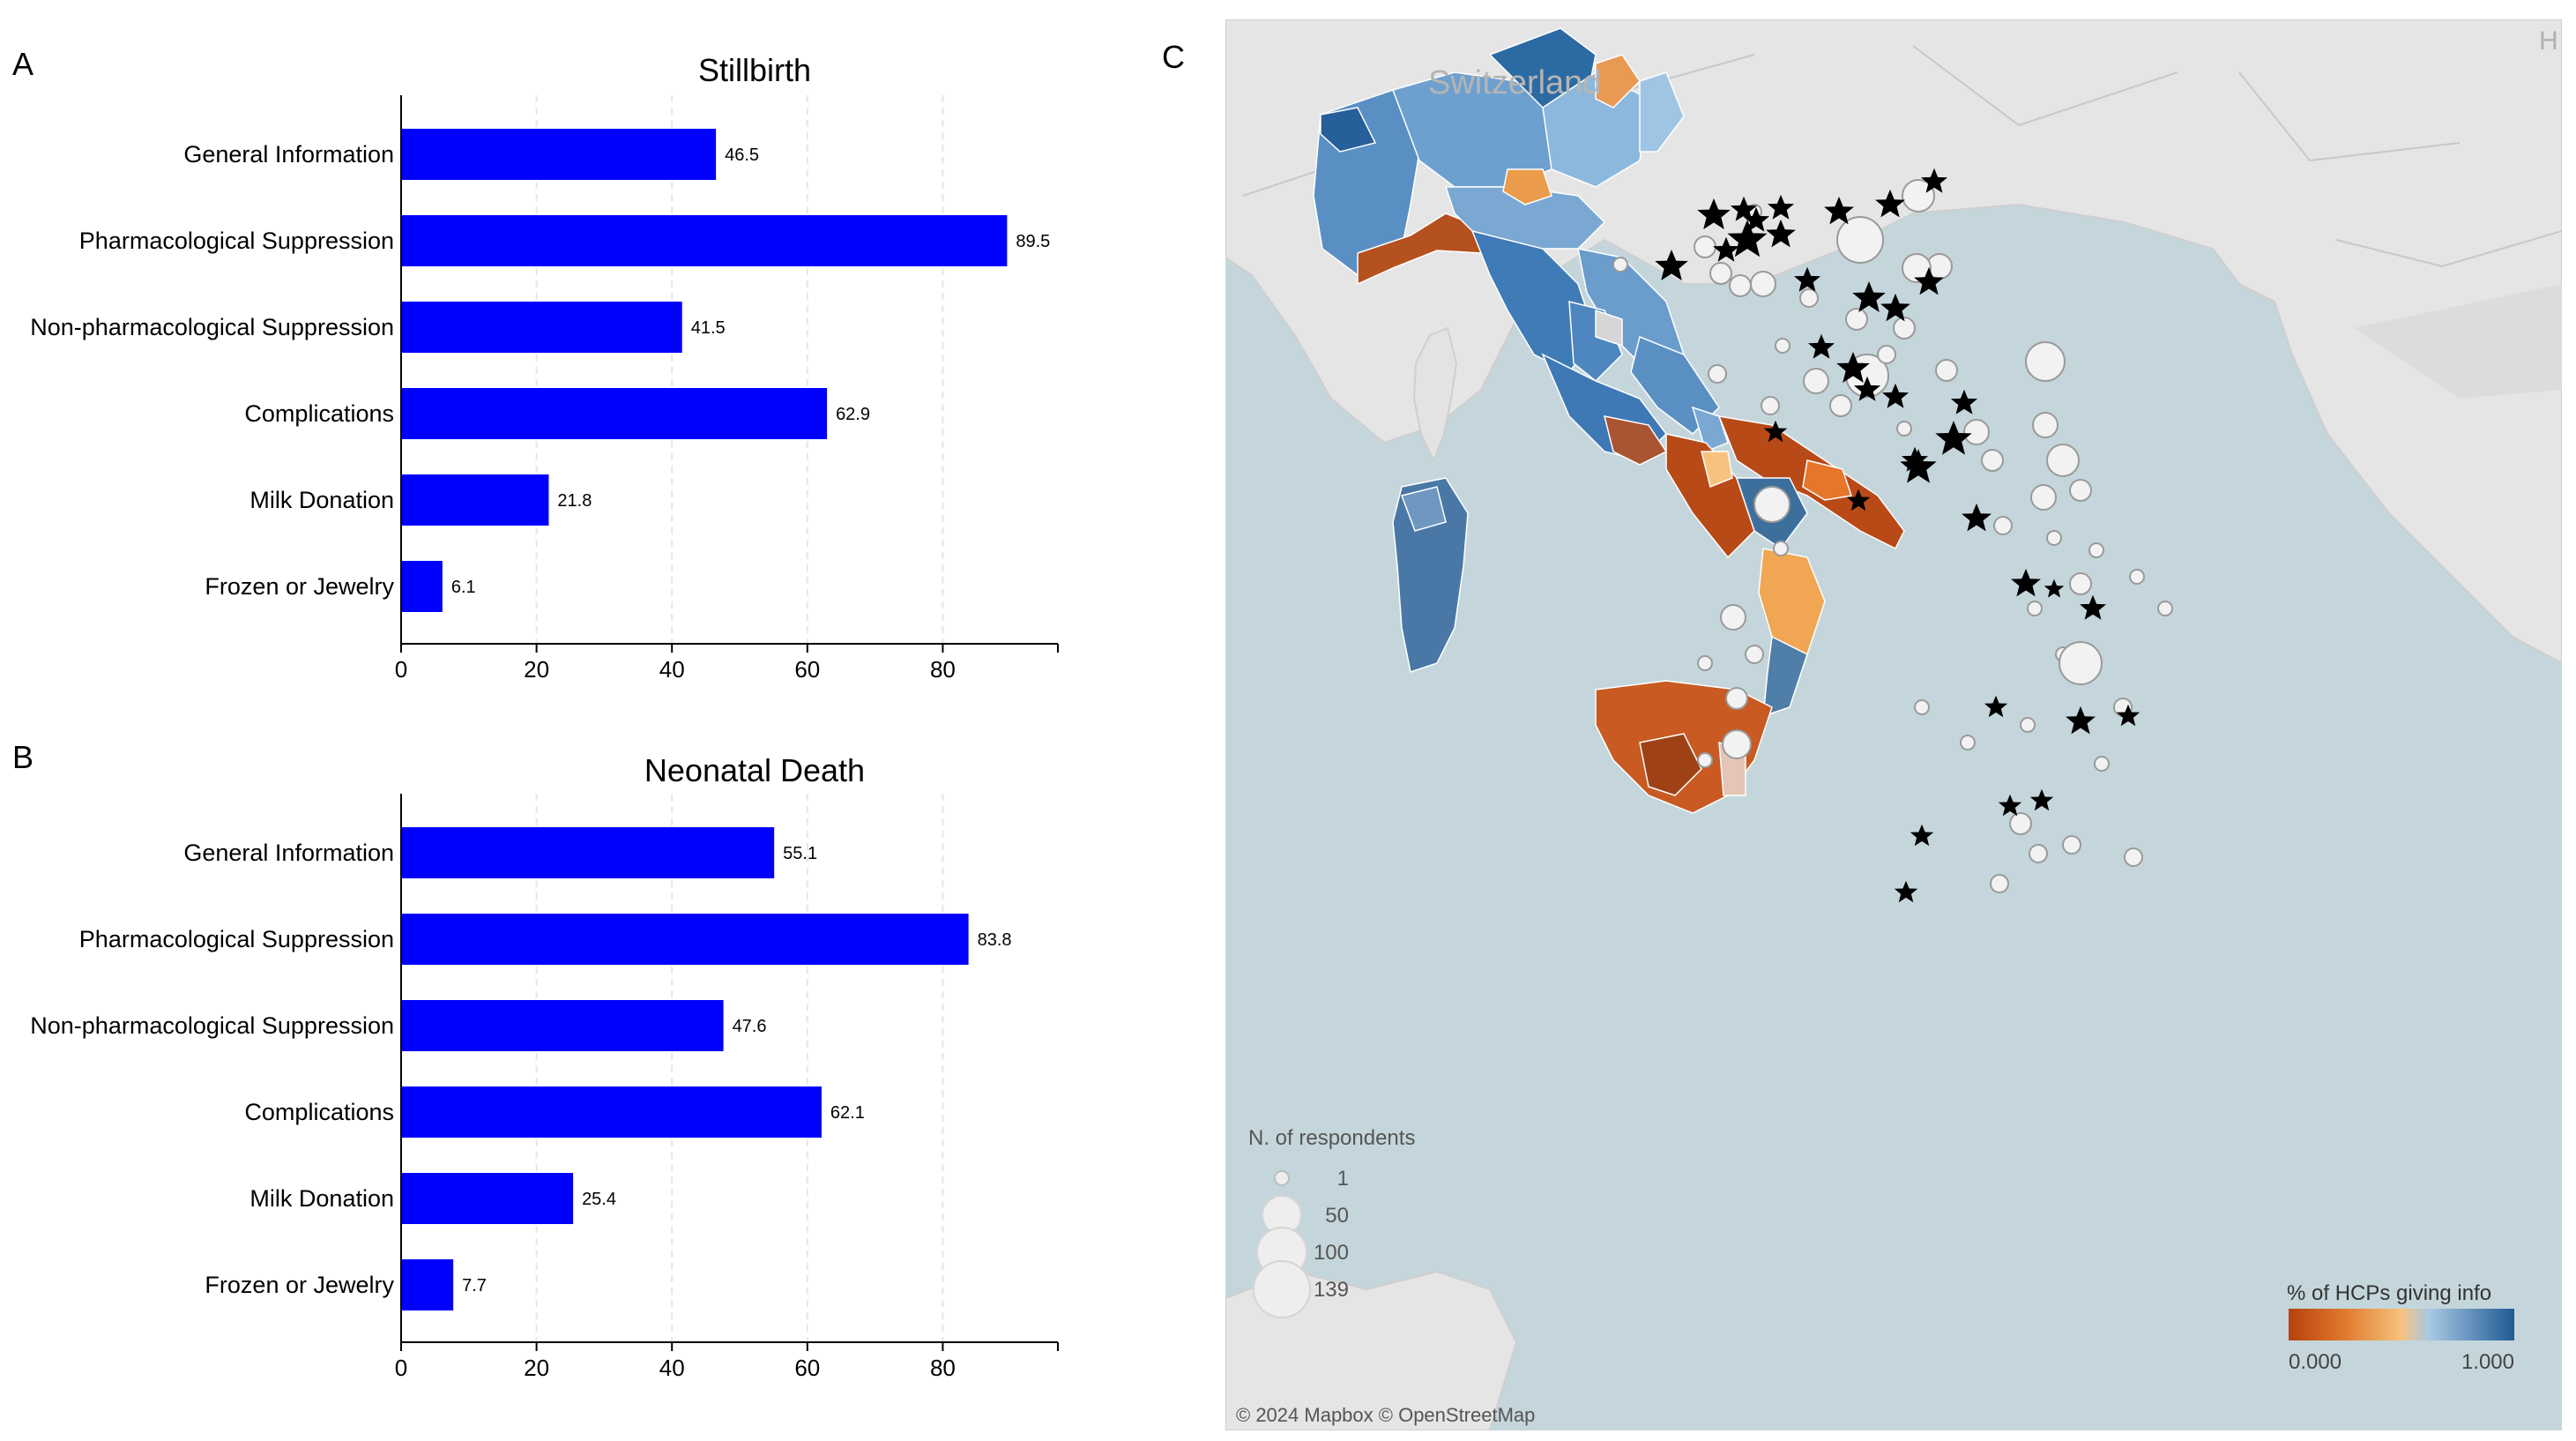  What do you see at coordinates (2549, 41) in the screenshot?
I see `corner-glyph: H` at bounding box center [2549, 41].